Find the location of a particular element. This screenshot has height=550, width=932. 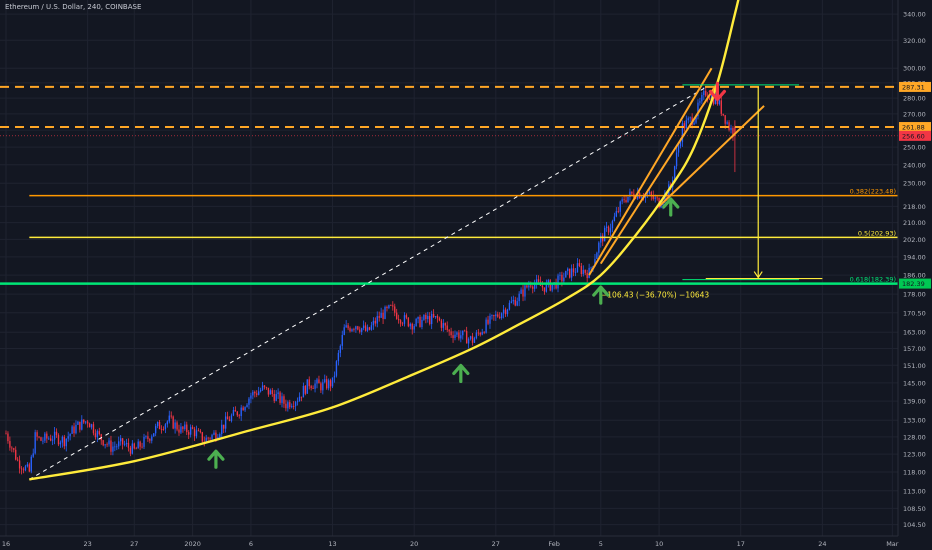

price-tick-label: 218.00 is located at coordinates (914, 207).